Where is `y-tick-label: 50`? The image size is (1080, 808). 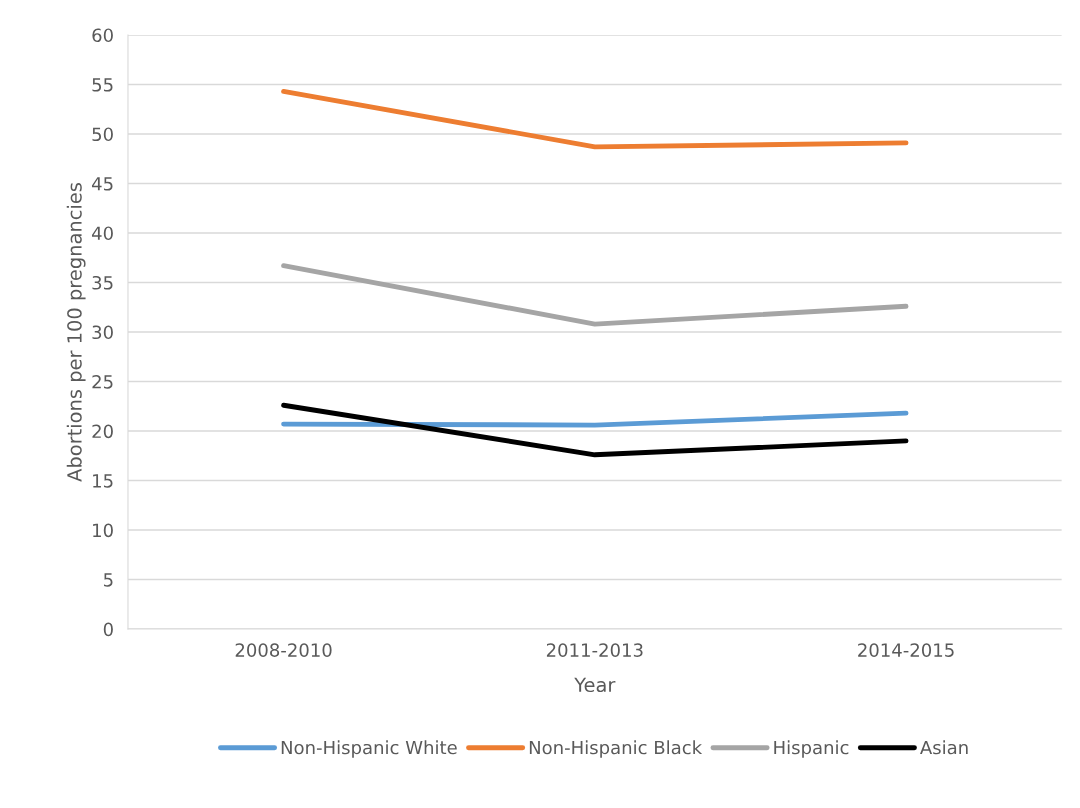
y-tick-label: 50 is located at coordinates (102, 134).